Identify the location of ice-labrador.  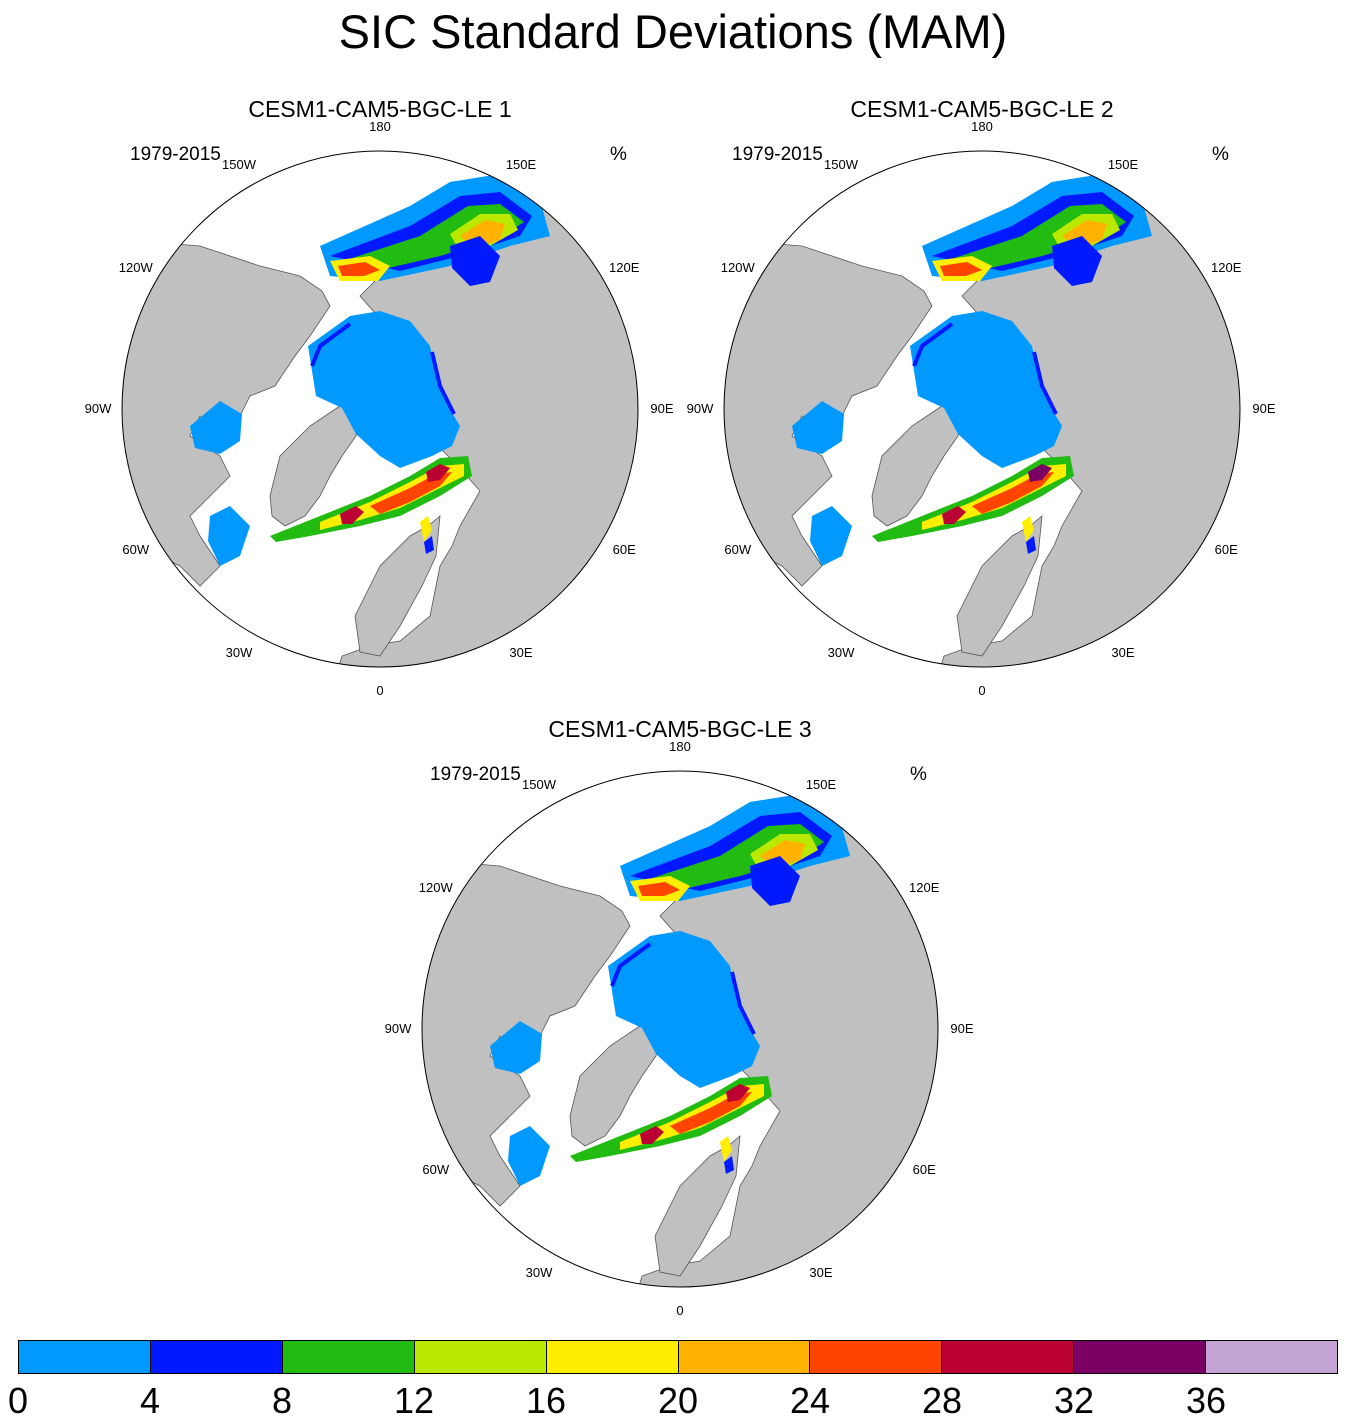
(529, 1156).